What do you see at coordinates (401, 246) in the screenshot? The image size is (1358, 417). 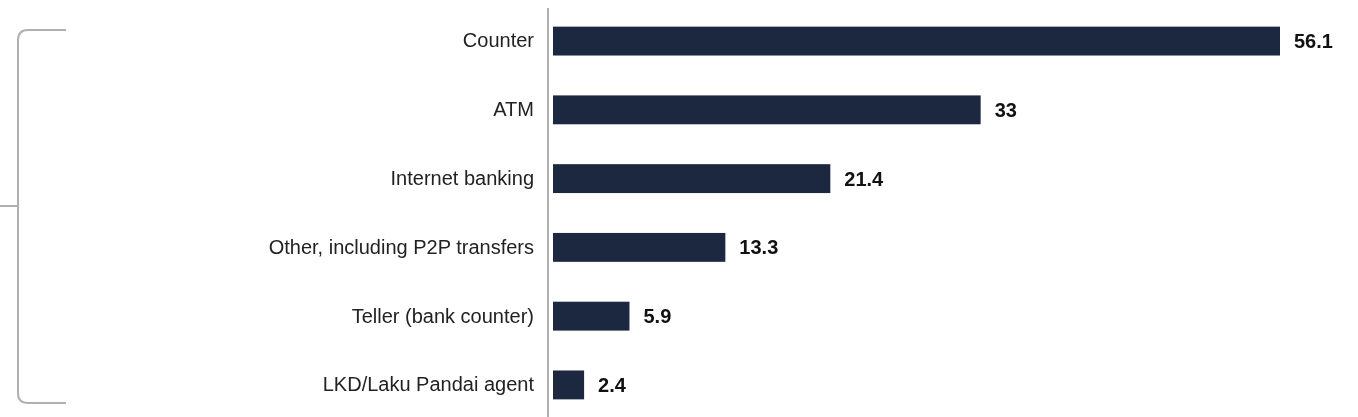 I see `y-tick-label: Other, including P2P transfers` at bounding box center [401, 246].